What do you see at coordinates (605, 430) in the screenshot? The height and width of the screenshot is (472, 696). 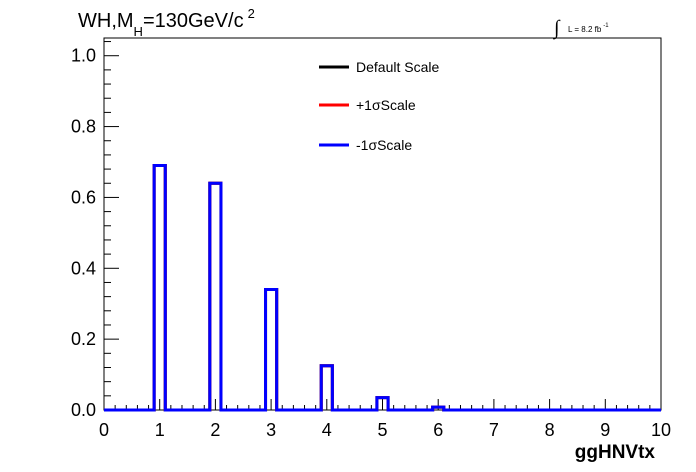 I see `x-tick-label: 9` at bounding box center [605, 430].